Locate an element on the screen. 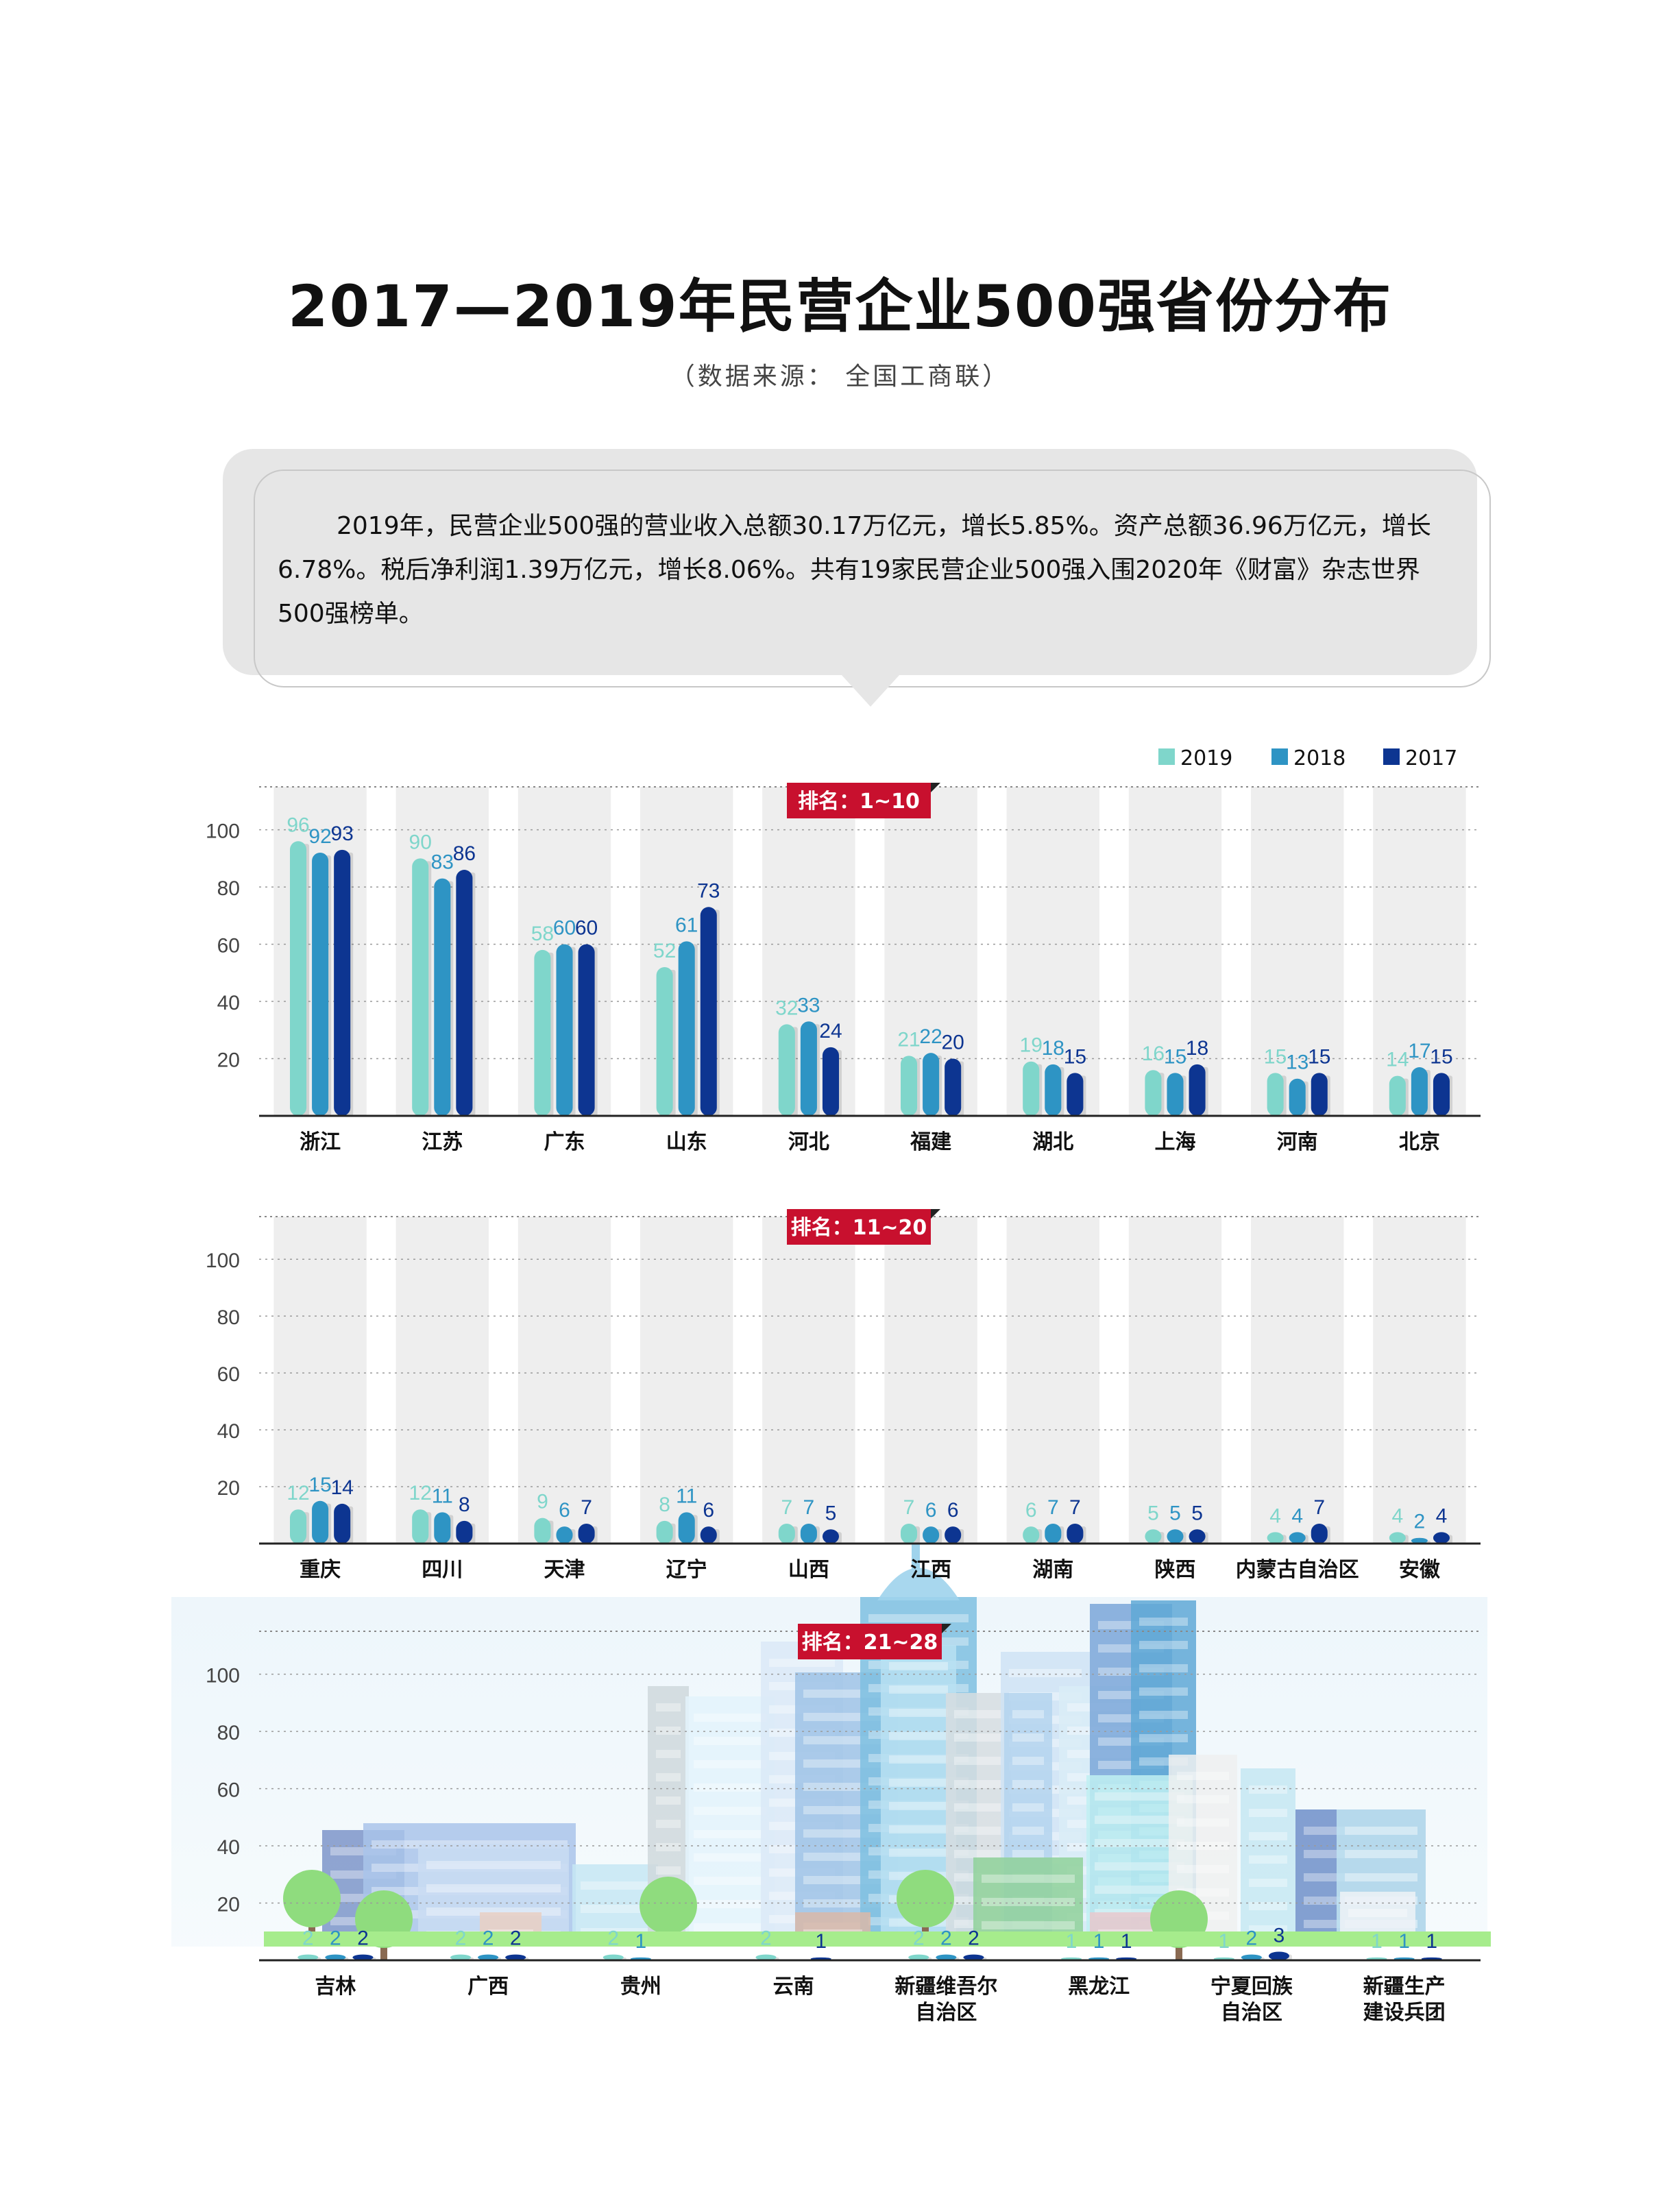 The image size is (1680, 2194). bar-value-label: 15 is located at coordinates (1275, 1057).